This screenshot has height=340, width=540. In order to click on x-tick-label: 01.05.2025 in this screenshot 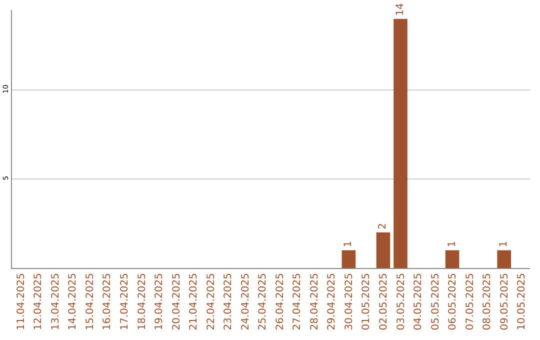, I will do `click(366, 301)`.